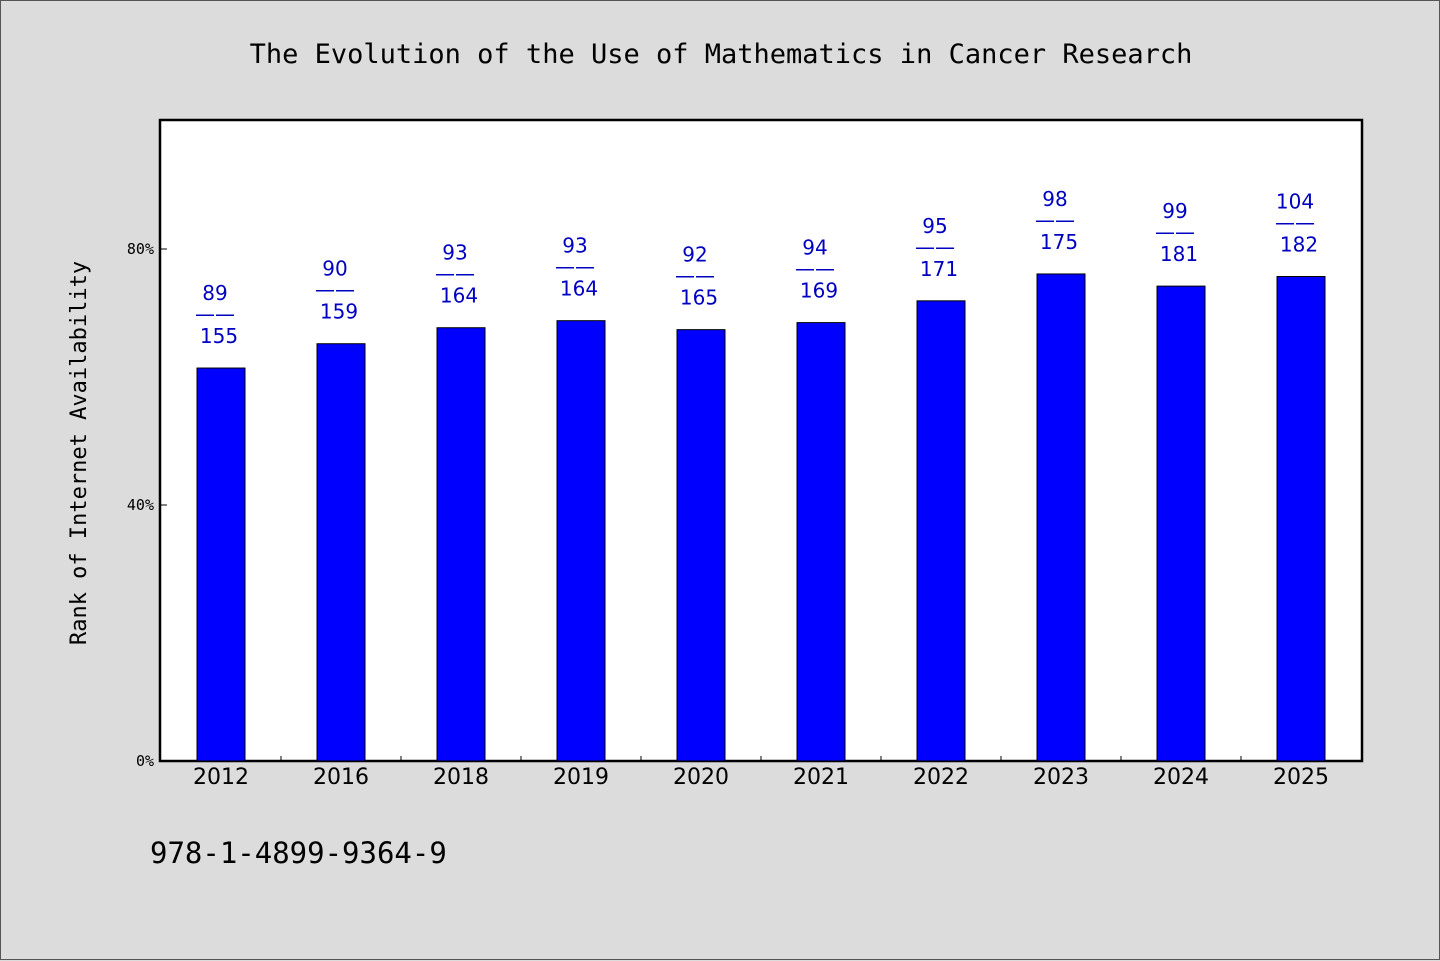 This screenshot has height=961, width=1440. I want to click on data-label-bottom: 182, so click(1299, 245).